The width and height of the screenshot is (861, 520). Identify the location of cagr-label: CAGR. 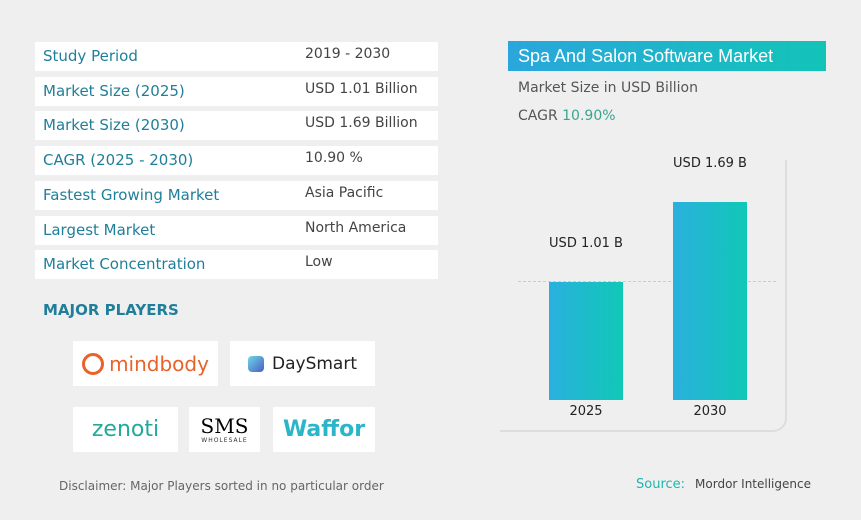
(538, 116).